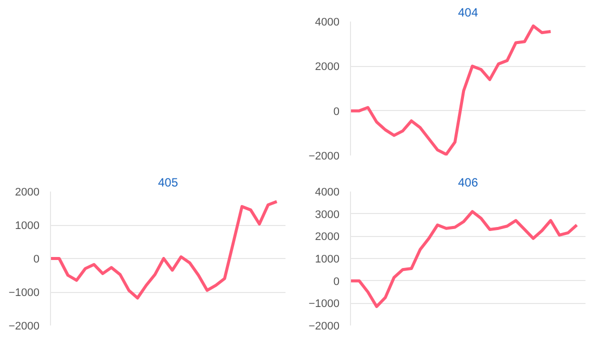 This screenshot has height=346, width=610. What do you see at coordinates (468, 183) in the screenshot?
I see `chart-title: 406` at bounding box center [468, 183].